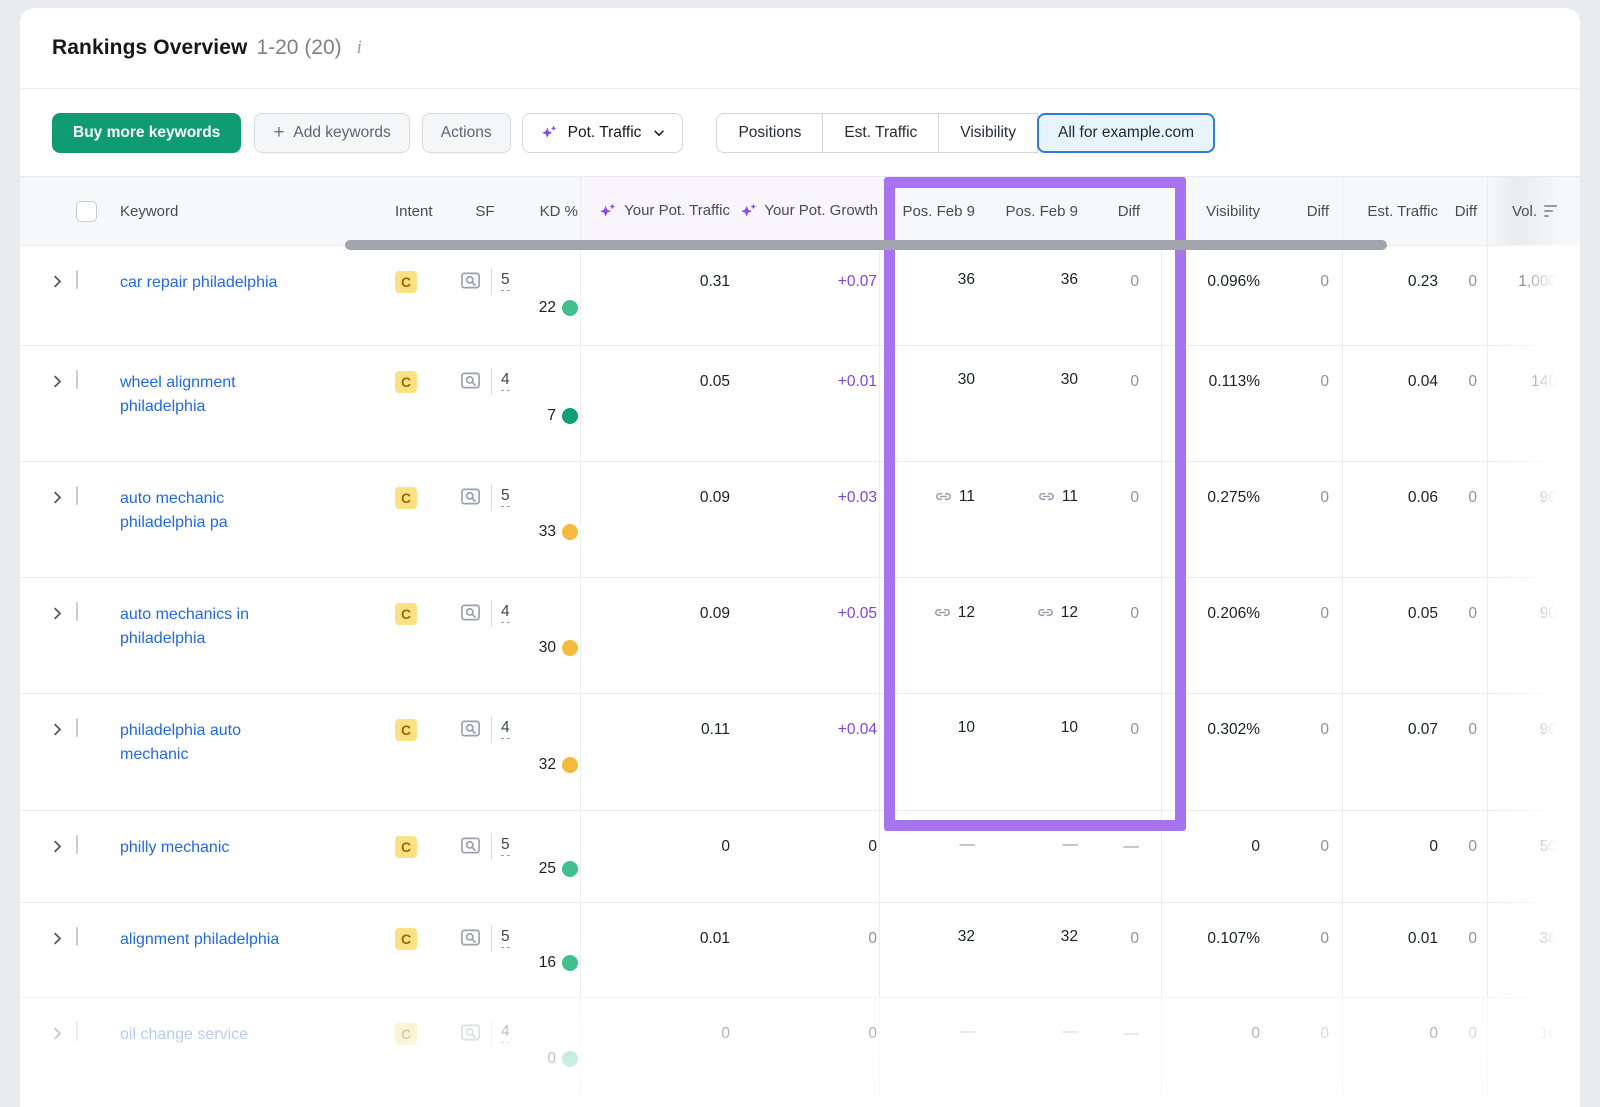 Image resolution: width=1600 pixels, height=1107 pixels. Describe the element at coordinates (1422, 497) in the screenshot. I see `est-traffic-value: 0.06` at that location.